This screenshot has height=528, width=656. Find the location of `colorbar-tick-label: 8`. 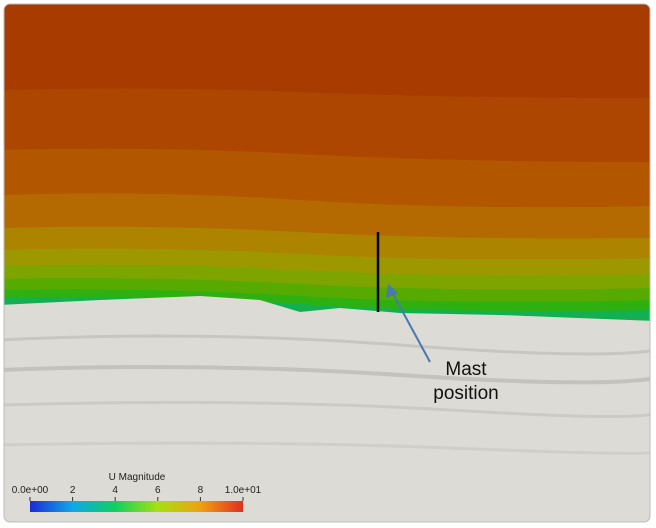

colorbar-tick-label: 8 is located at coordinates (201, 490).